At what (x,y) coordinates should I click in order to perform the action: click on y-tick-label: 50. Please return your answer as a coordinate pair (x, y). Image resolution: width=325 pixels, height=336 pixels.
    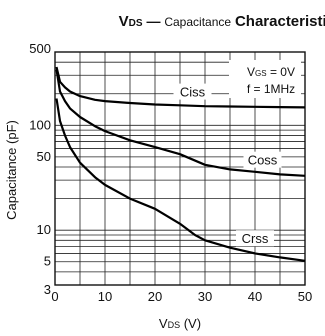
    Looking at the image, I should click on (44, 156).